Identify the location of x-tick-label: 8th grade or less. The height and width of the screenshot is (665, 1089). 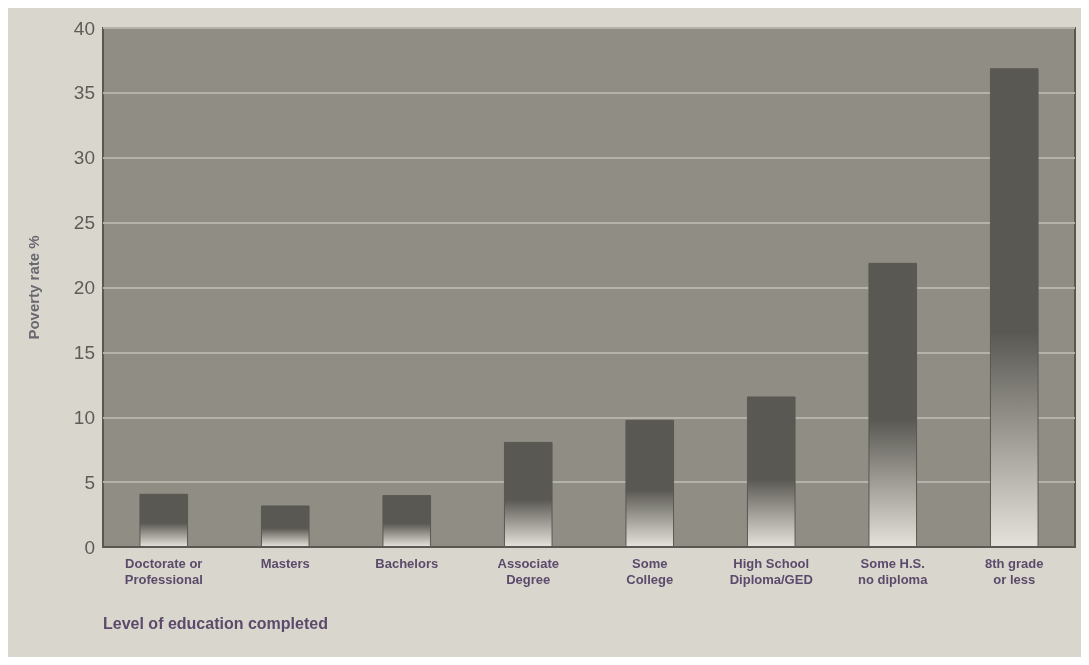
(1014, 571).